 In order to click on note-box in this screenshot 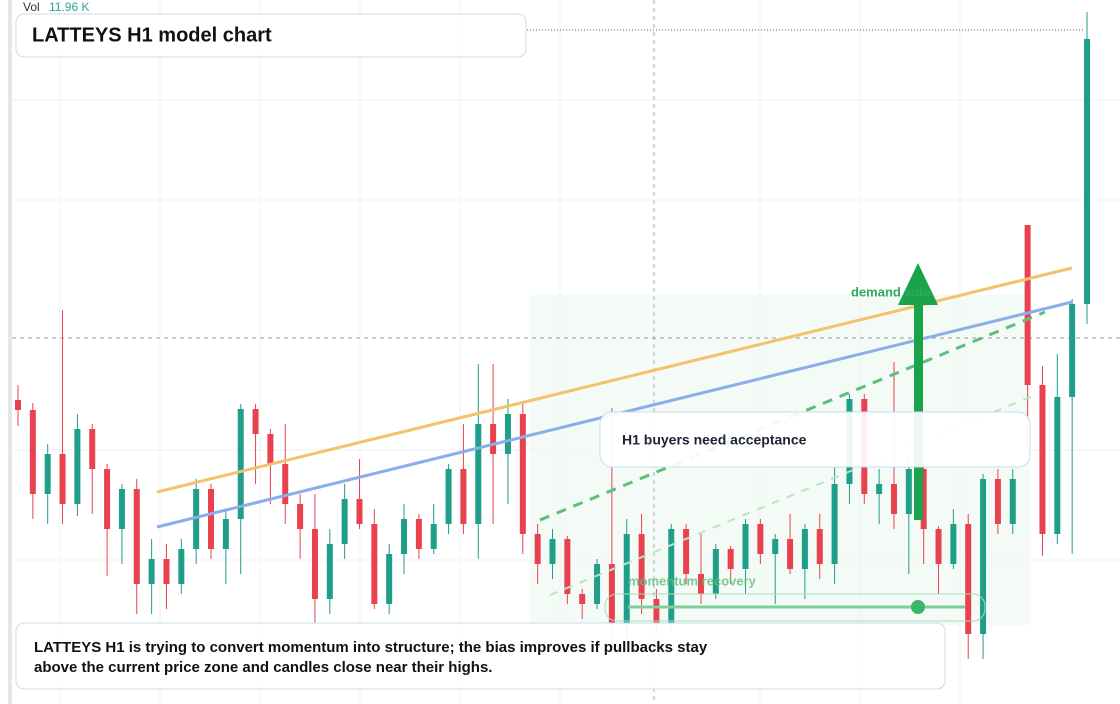, I will do `click(480, 656)`.